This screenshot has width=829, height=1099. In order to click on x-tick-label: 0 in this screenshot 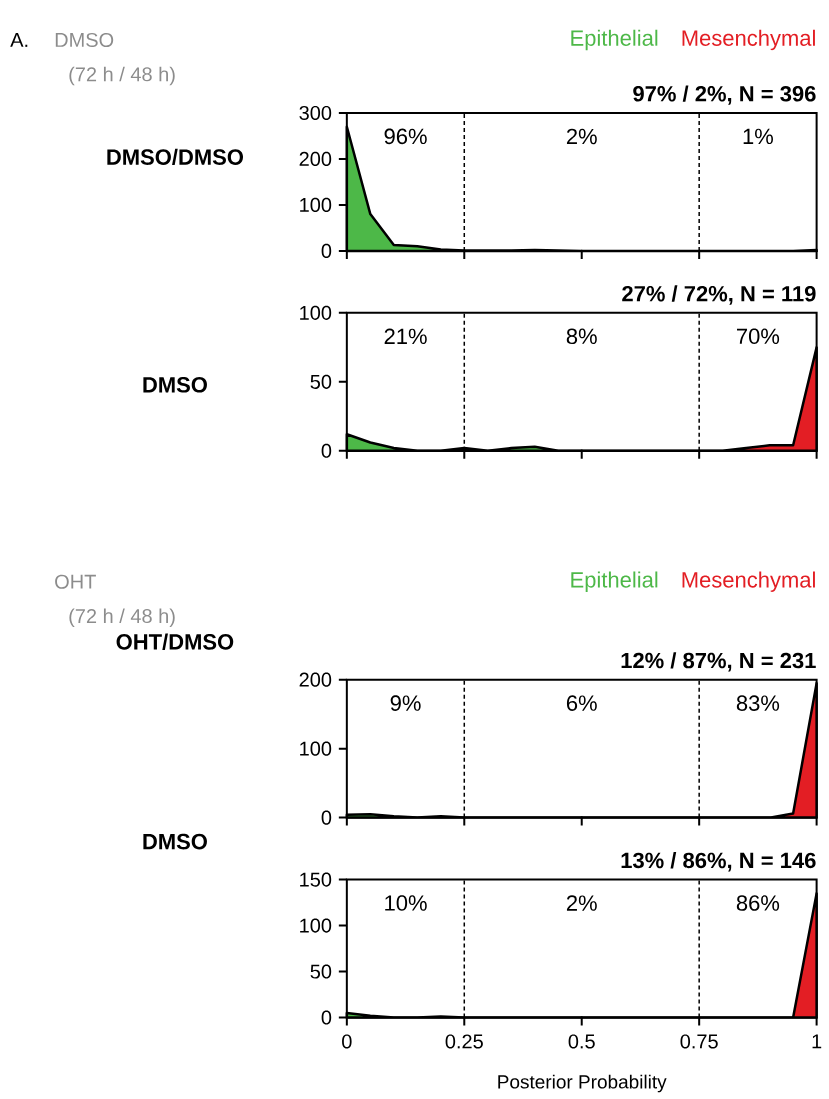, I will do `click(347, 1041)`.